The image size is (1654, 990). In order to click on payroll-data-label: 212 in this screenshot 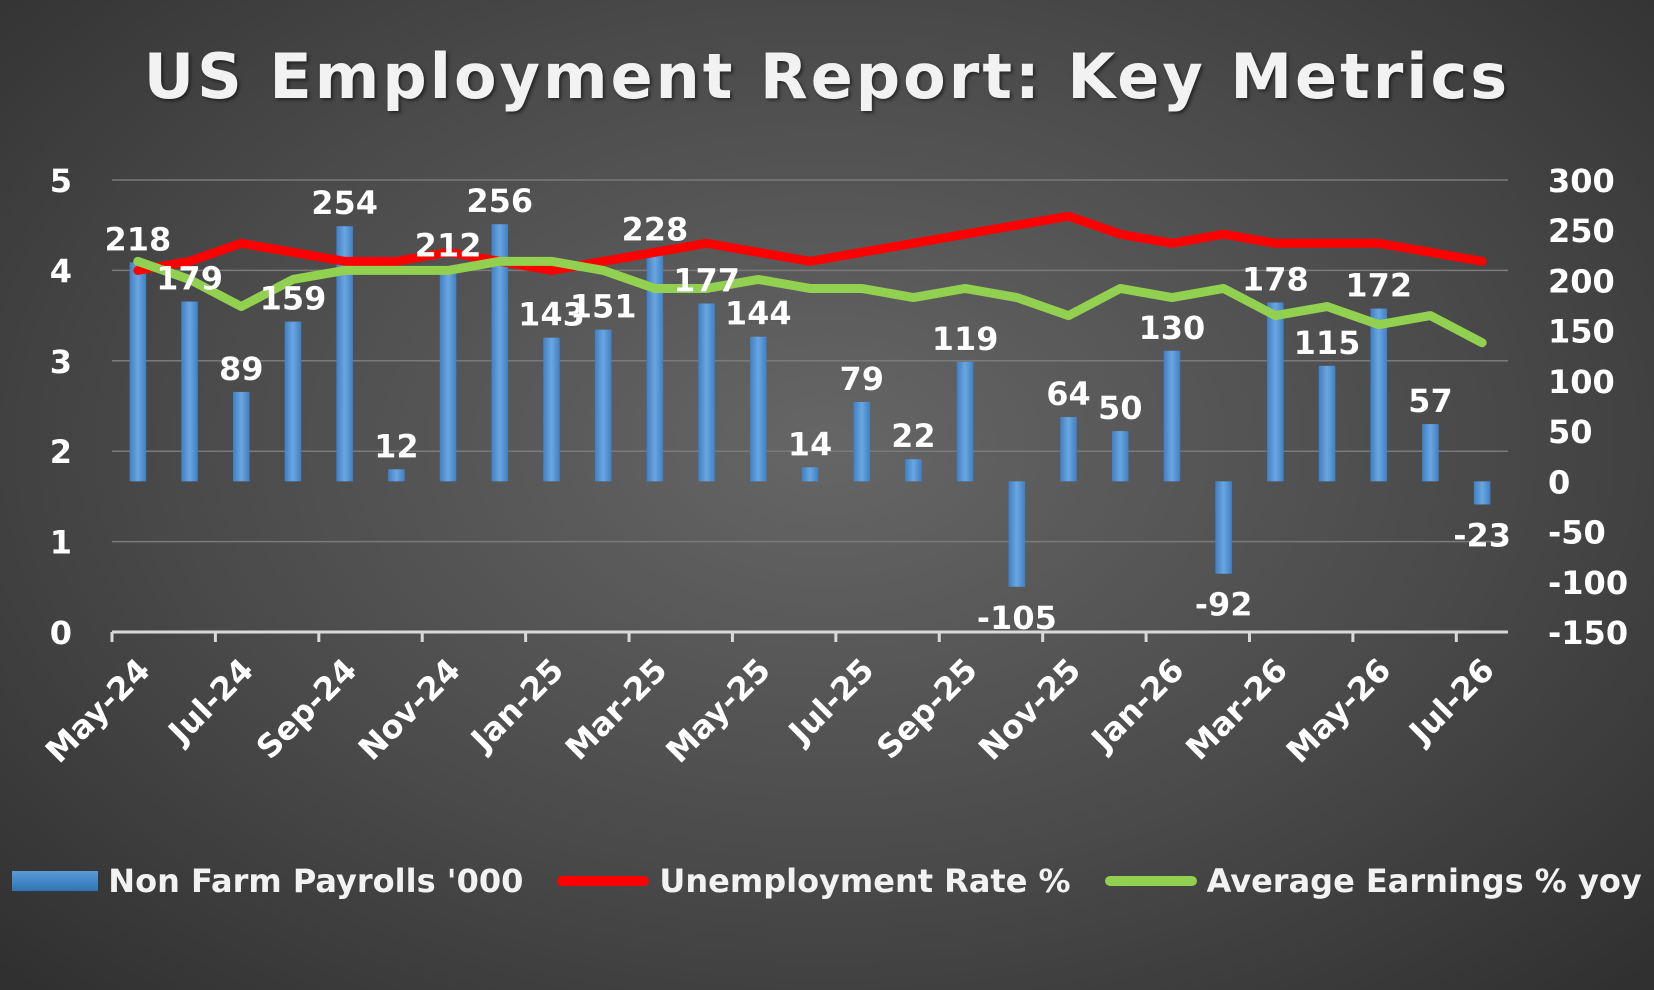, I will do `click(448, 245)`.